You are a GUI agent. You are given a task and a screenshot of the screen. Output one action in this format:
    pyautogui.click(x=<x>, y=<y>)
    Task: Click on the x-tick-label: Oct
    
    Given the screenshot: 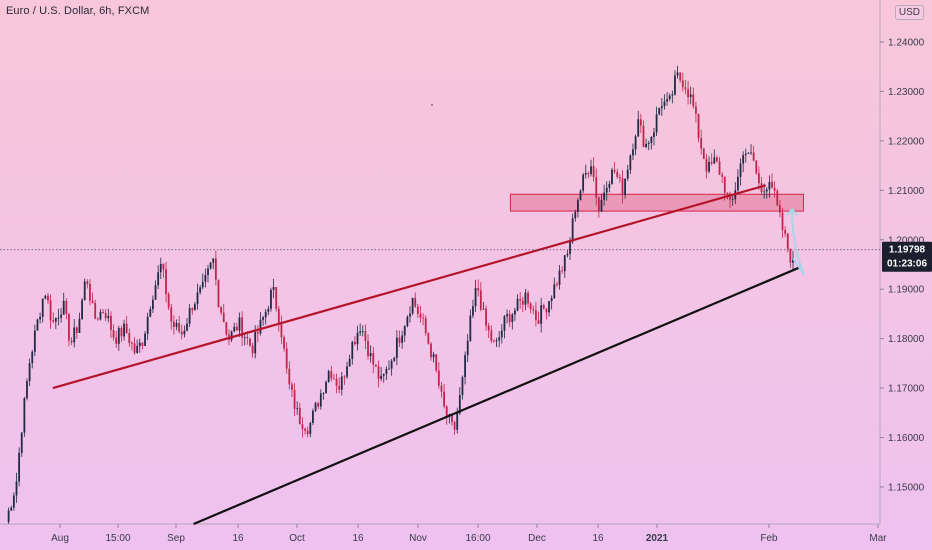 What is the action you would take?
    pyautogui.click(x=297, y=538)
    